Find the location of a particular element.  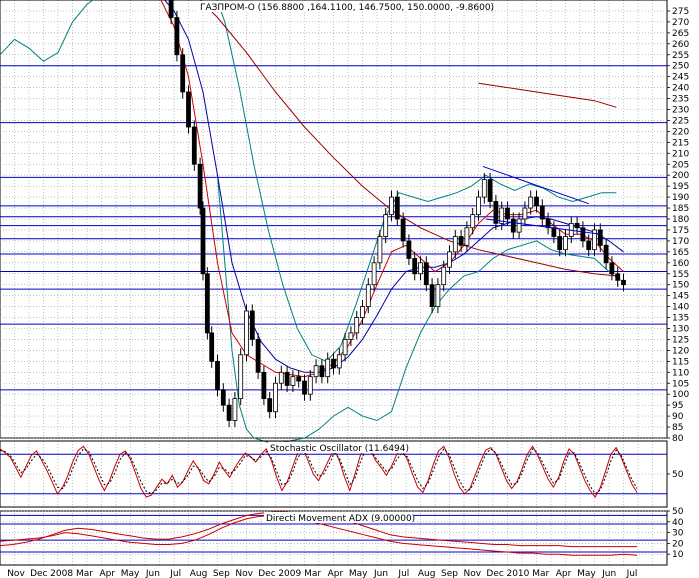

y-tick-label: 145 is located at coordinates (680, 297).